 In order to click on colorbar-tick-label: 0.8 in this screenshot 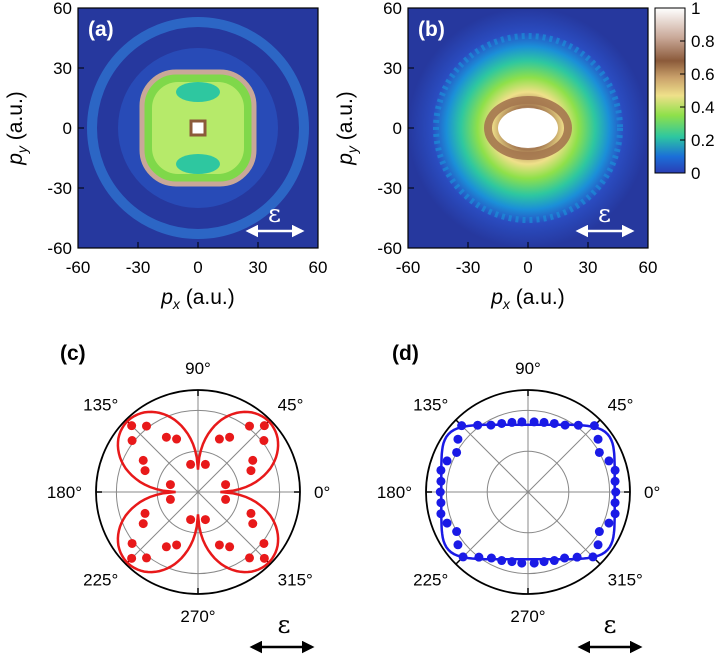, I will do `click(703, 41)`.